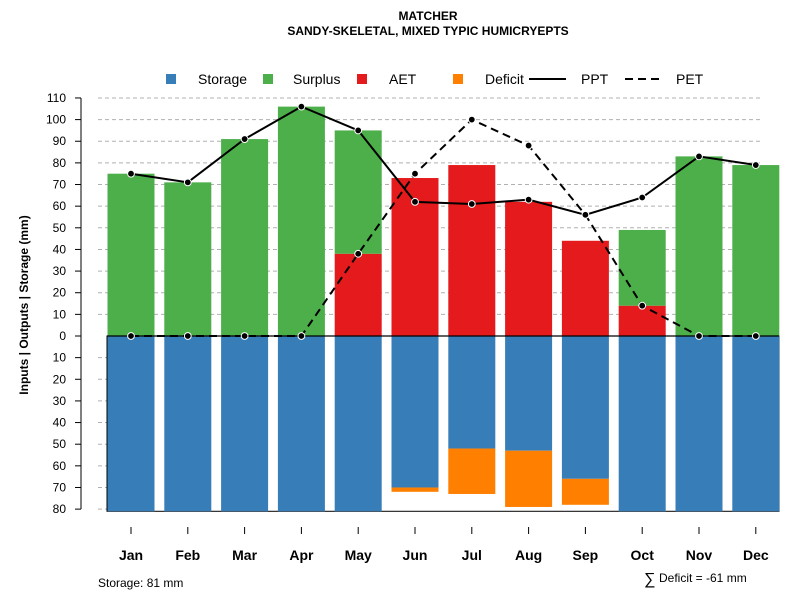  I want to click on chart-title: MATCHER, so click(427, 16).